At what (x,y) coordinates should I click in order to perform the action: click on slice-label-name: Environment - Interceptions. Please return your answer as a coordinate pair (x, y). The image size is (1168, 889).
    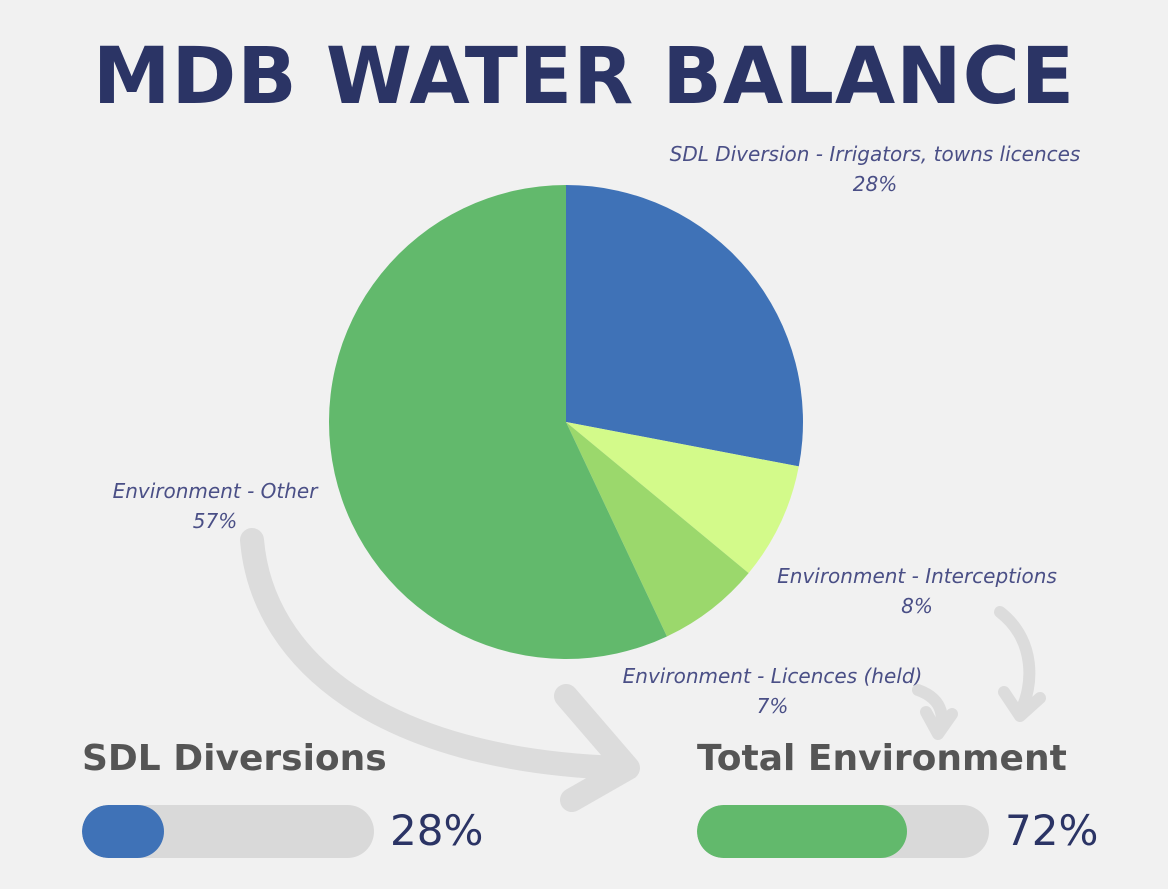
    Looking at the image, I should click on (917, 576).